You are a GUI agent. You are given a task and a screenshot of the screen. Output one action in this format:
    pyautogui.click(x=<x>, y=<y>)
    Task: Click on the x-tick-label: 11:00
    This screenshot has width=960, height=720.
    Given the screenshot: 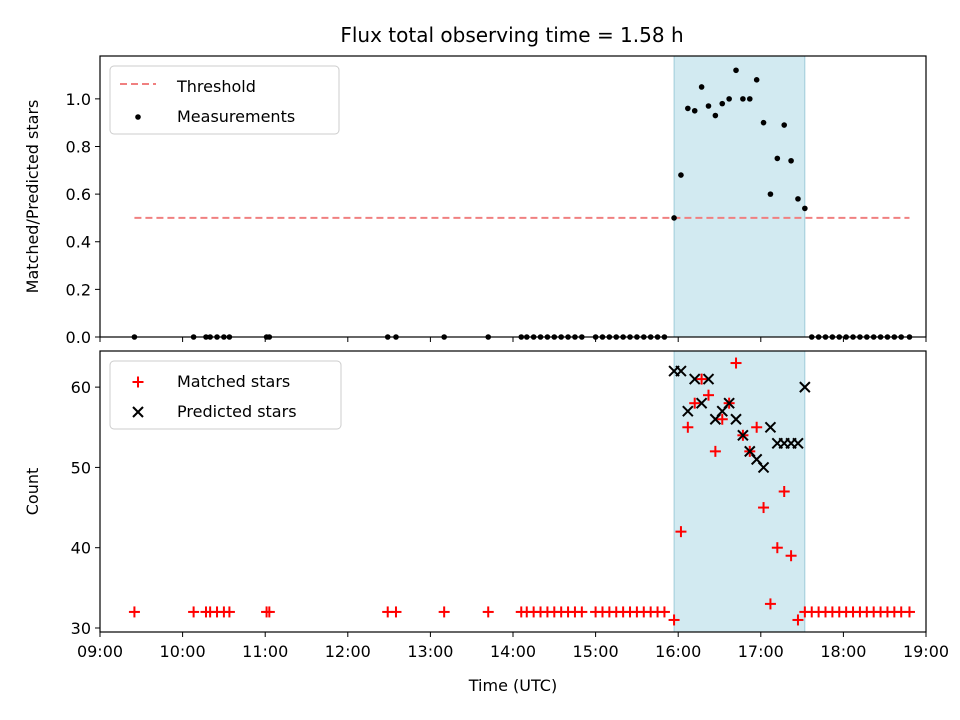 What is the action you would take?
    pyautogui.click(x=265, y=651)
    